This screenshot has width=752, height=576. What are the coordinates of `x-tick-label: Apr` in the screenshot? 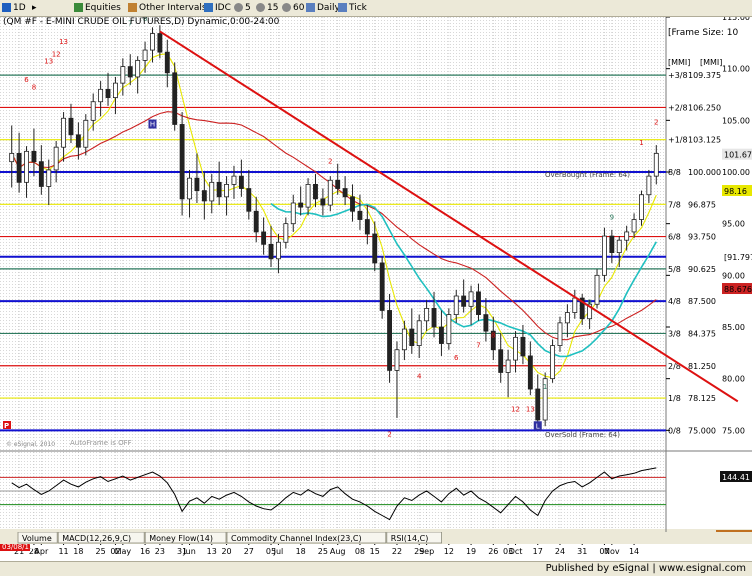 It's located at (41, 551).